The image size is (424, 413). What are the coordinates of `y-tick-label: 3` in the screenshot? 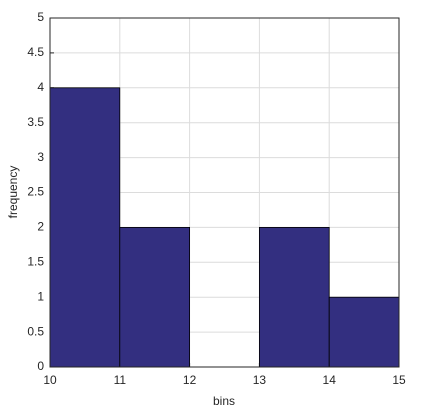 It's located at (40, 157).